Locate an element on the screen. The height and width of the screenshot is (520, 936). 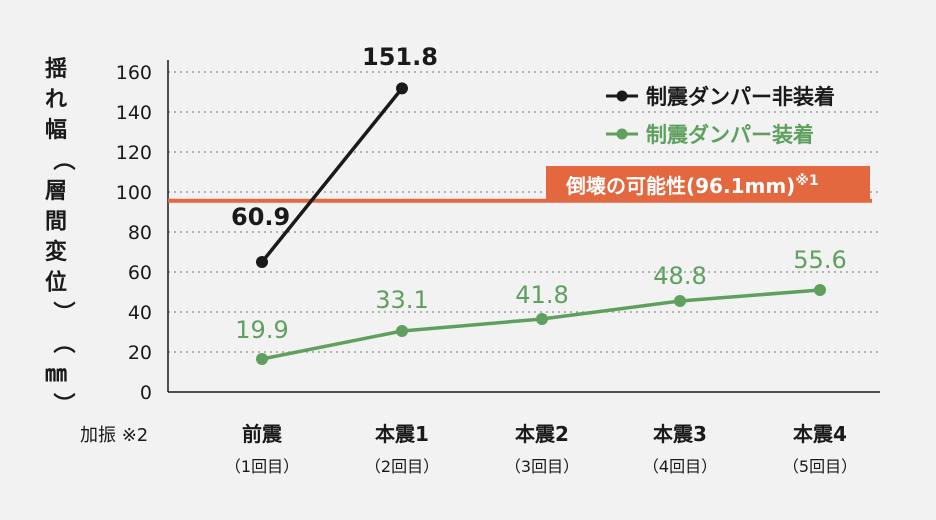
threshold-footnote: ※1 is located at coordinates (806, 181).